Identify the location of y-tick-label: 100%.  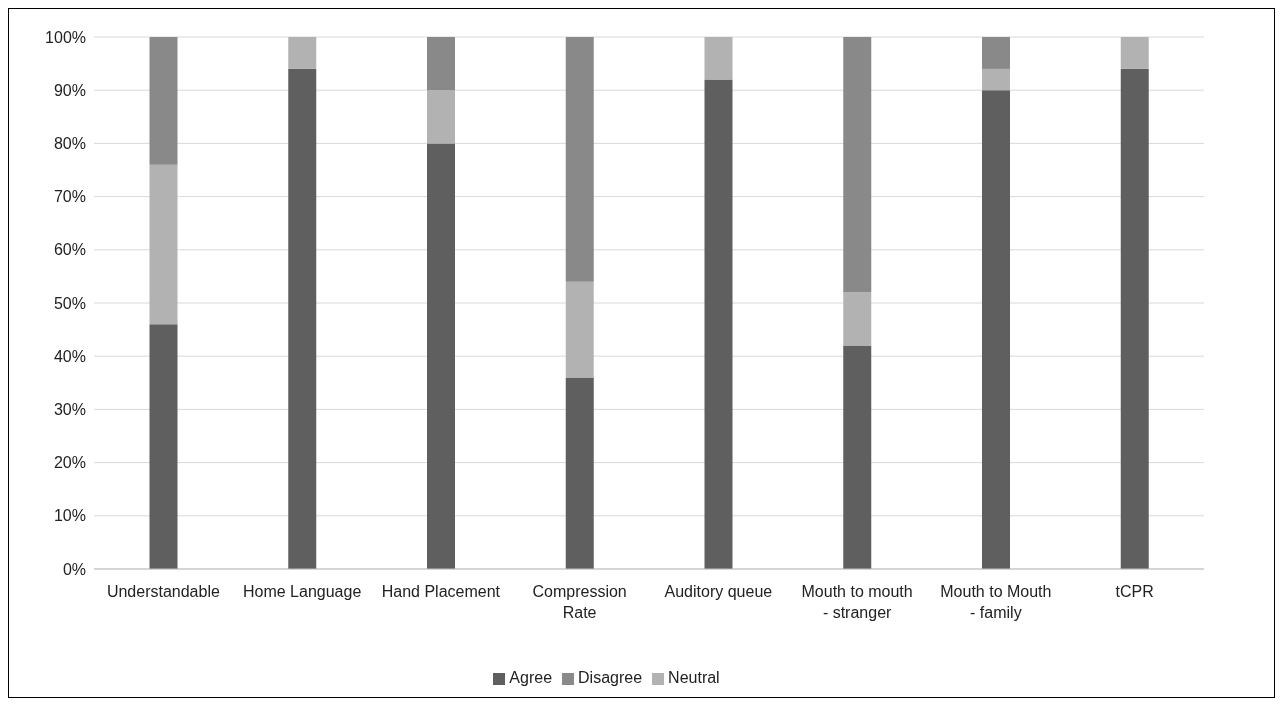
(65, 37).